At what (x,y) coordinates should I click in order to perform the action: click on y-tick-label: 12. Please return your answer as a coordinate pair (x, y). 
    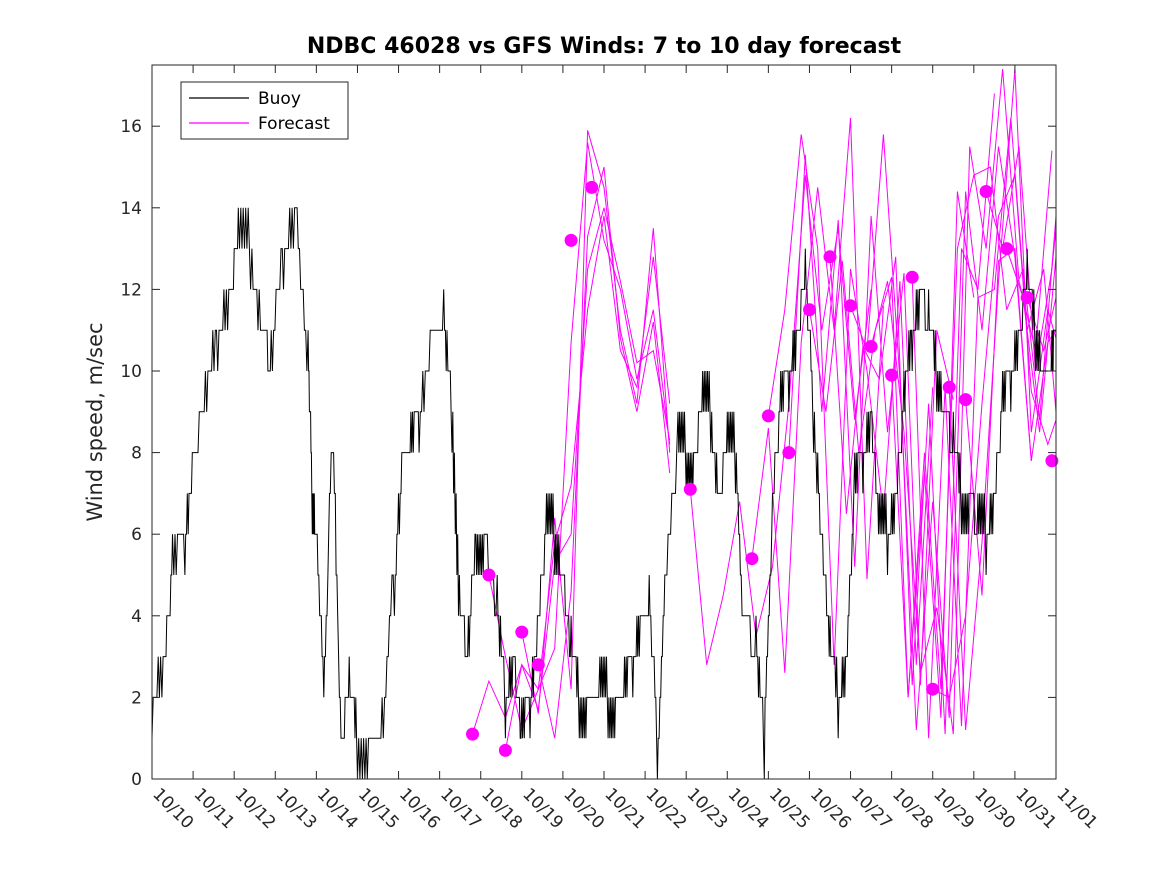
    Looking at the image, I should click on (131, 290).